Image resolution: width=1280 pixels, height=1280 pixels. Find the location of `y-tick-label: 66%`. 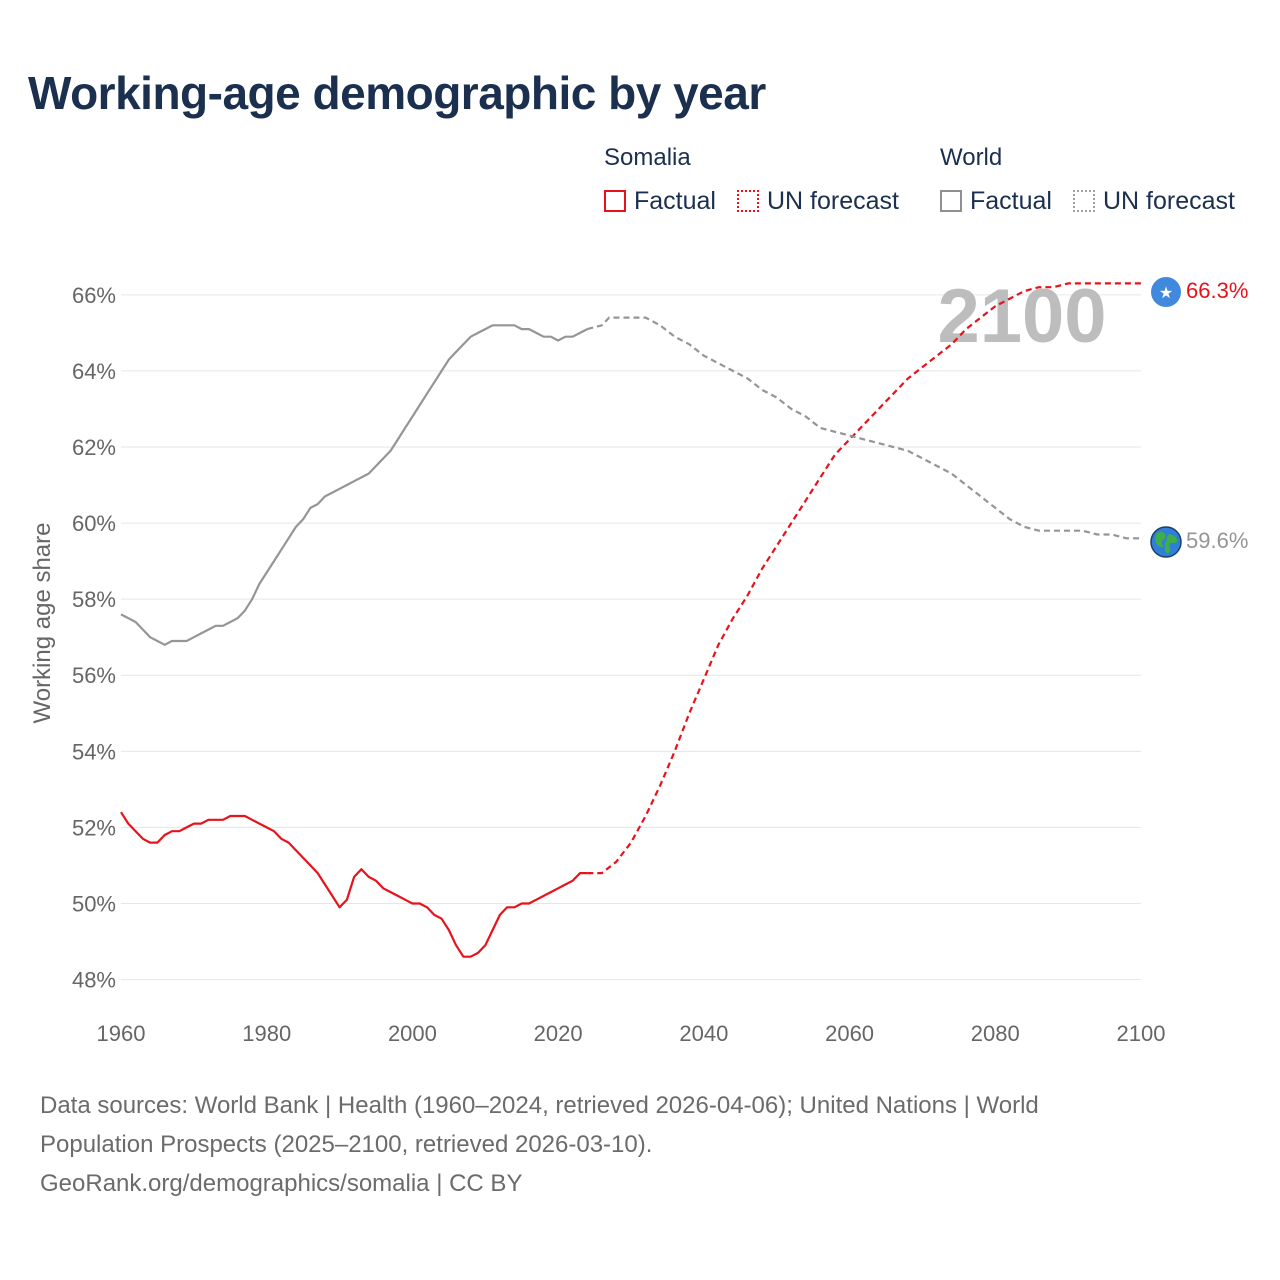

y-tick-label: 66% is located at coordinates (94, 295).